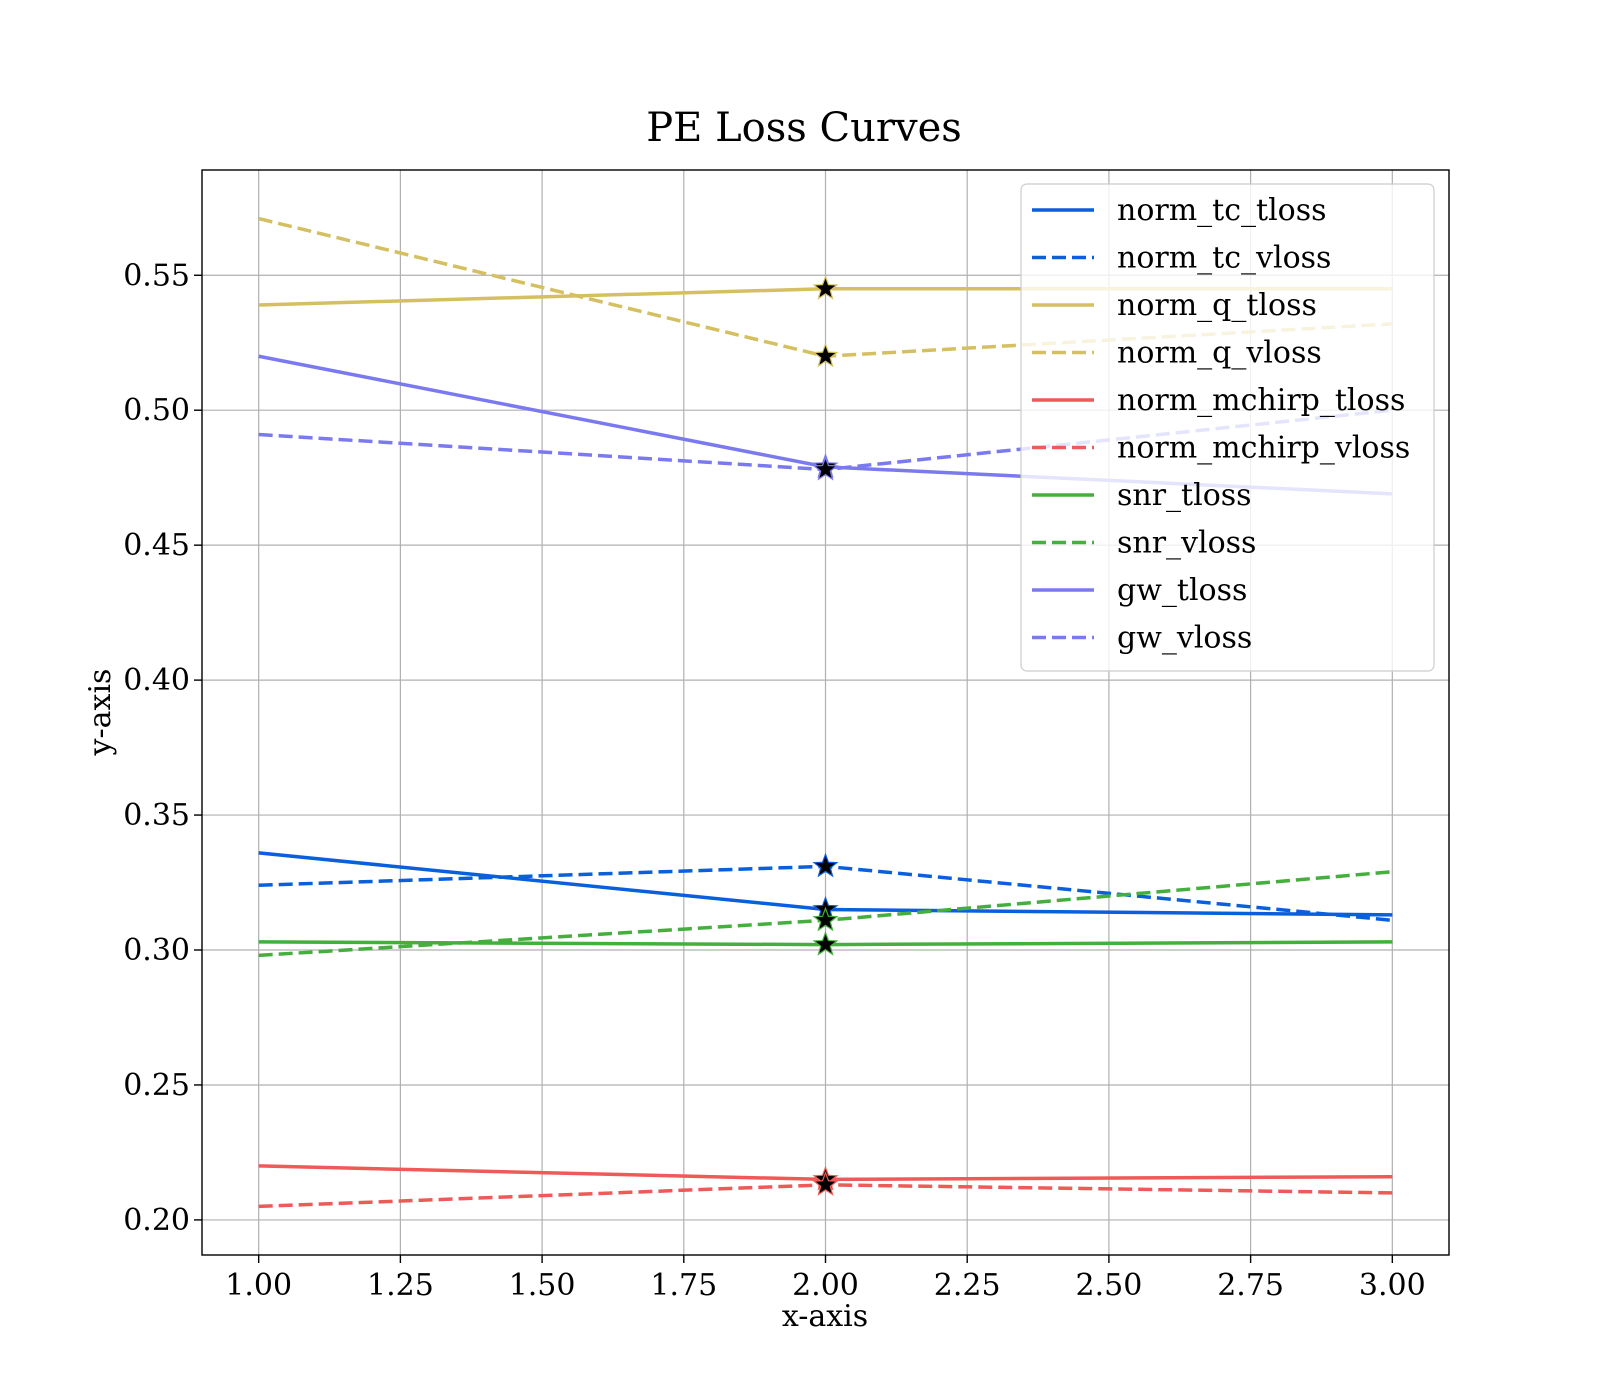 The height and width of the screenshot is (1400, 1600). I want to click on y-tick-label: 0.35, so click(156, 815).